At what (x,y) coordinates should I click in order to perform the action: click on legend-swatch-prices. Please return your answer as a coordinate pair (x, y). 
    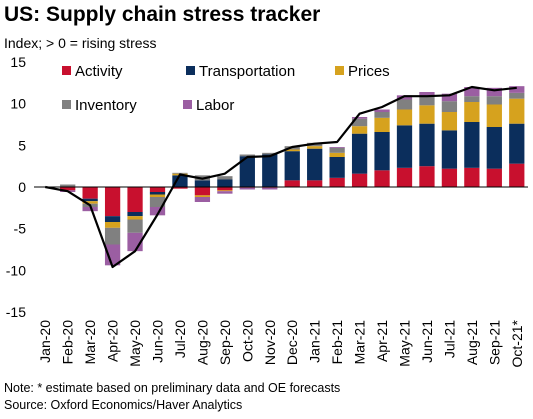
    Looking at the image, I should click on (339, 70).